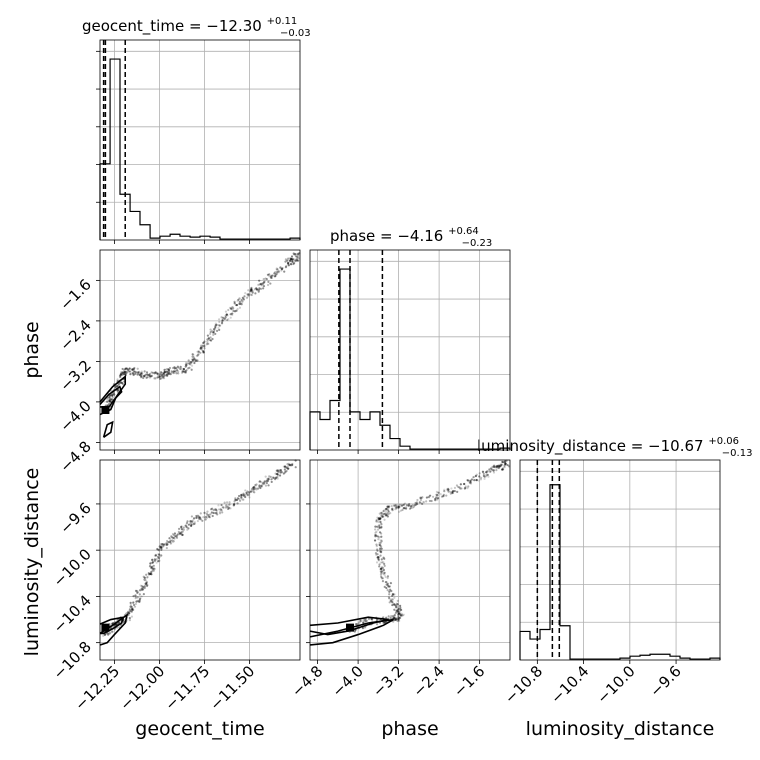 Image resolution: width=760 pixels, height=760 pixels. What do you see at coordinates (105, 627) in the screenshot?
I see `point-estimate` at bounding box center [105, 627].